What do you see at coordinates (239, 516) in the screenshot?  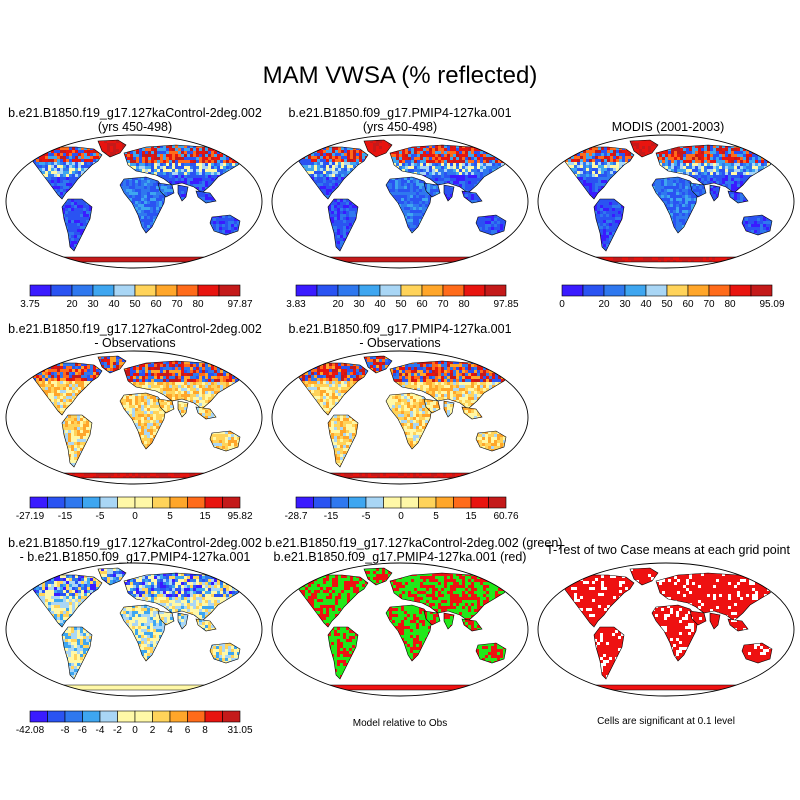 I see `colorbar-tick-label: 95.82` at bounding box center [239, 516].